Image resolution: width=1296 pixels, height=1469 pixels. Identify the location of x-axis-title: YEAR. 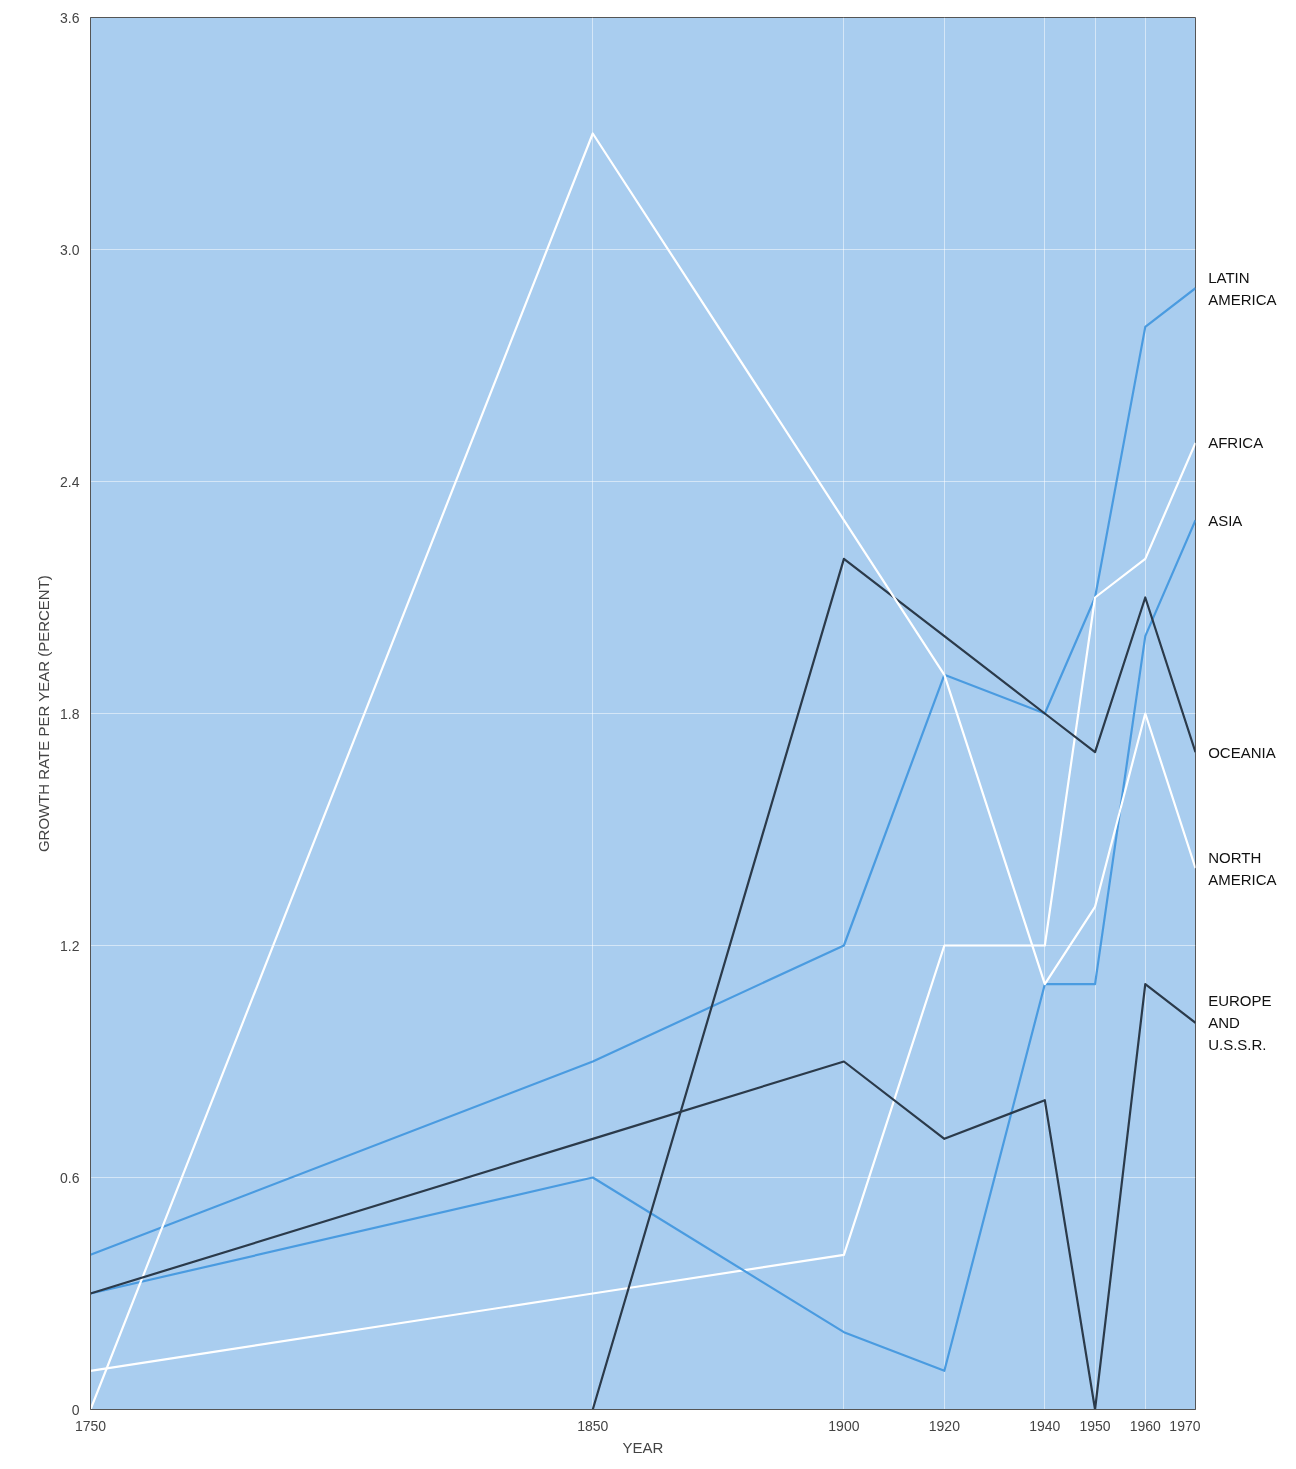
(643, 1447).